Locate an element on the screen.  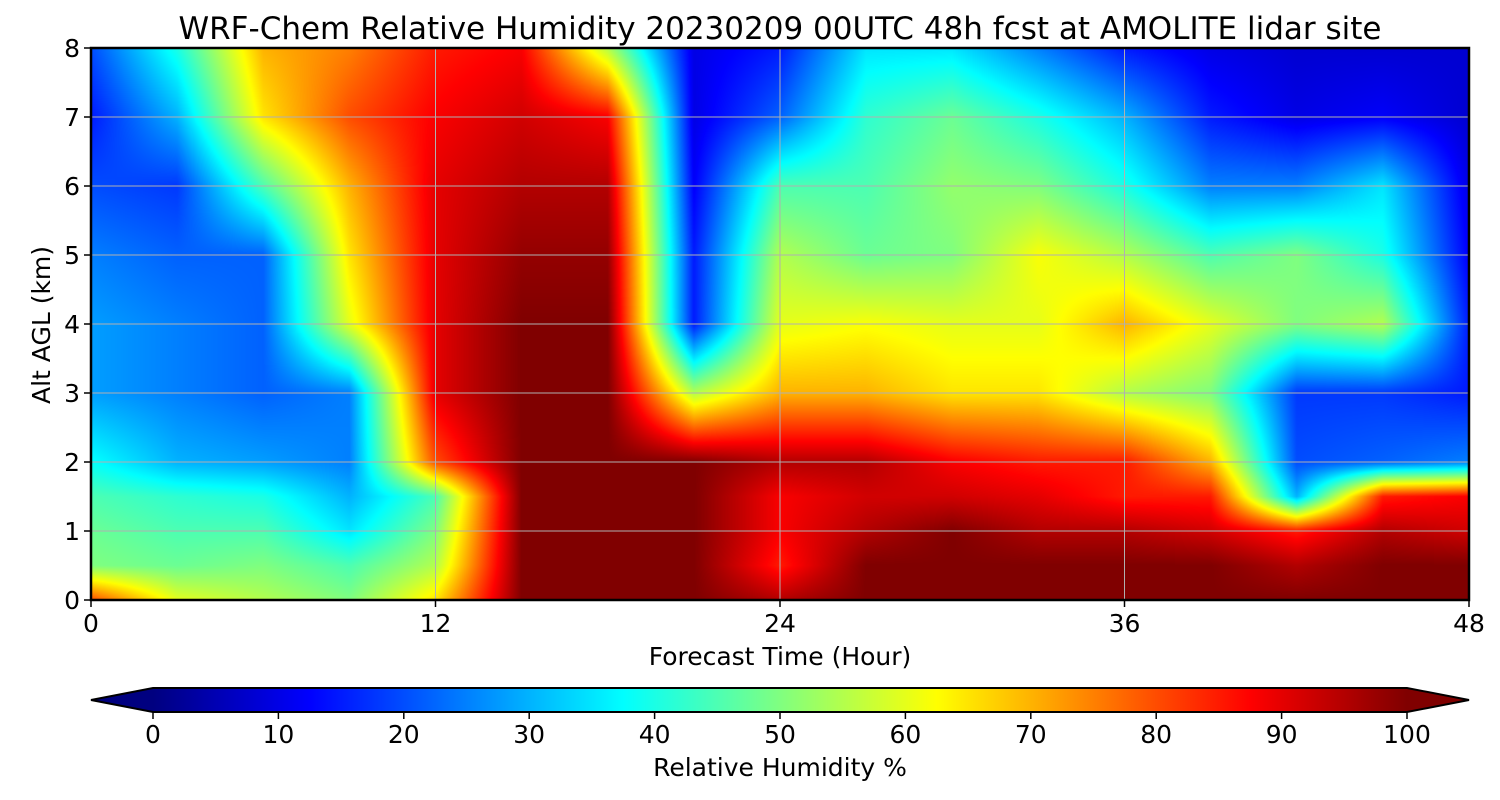
y-tick-label: 6 is located at coordinates (72, 186).